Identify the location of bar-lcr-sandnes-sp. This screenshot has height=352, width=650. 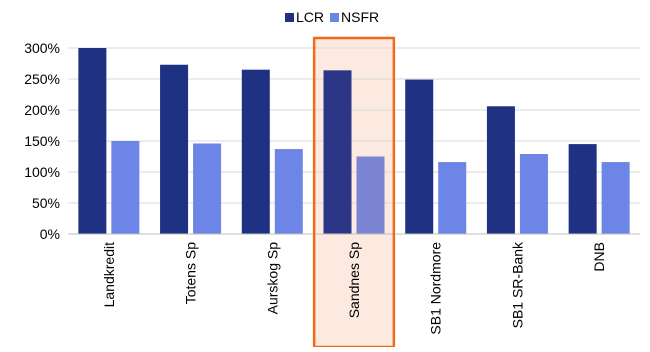
(337, 152).